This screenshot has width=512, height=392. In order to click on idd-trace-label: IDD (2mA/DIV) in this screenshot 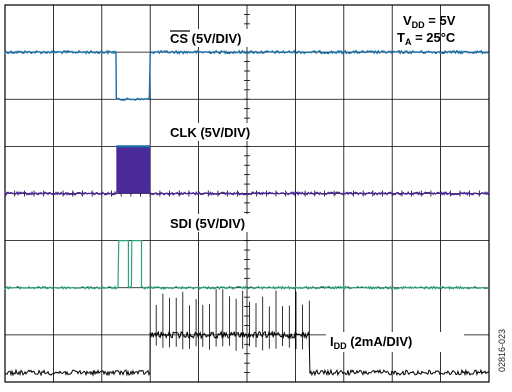, I will do `click(395, 342)`.